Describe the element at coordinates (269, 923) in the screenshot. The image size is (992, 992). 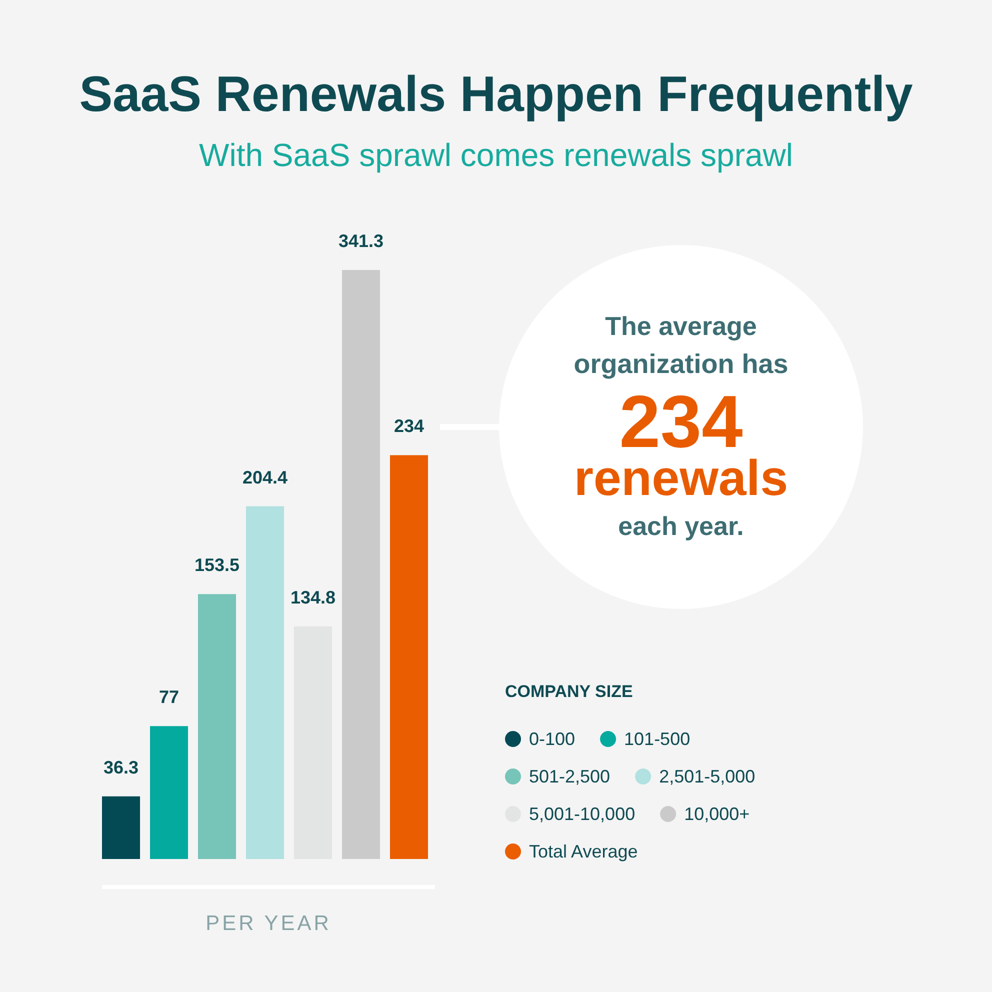
I see `x-axis-title: PER YEAR` at that location.